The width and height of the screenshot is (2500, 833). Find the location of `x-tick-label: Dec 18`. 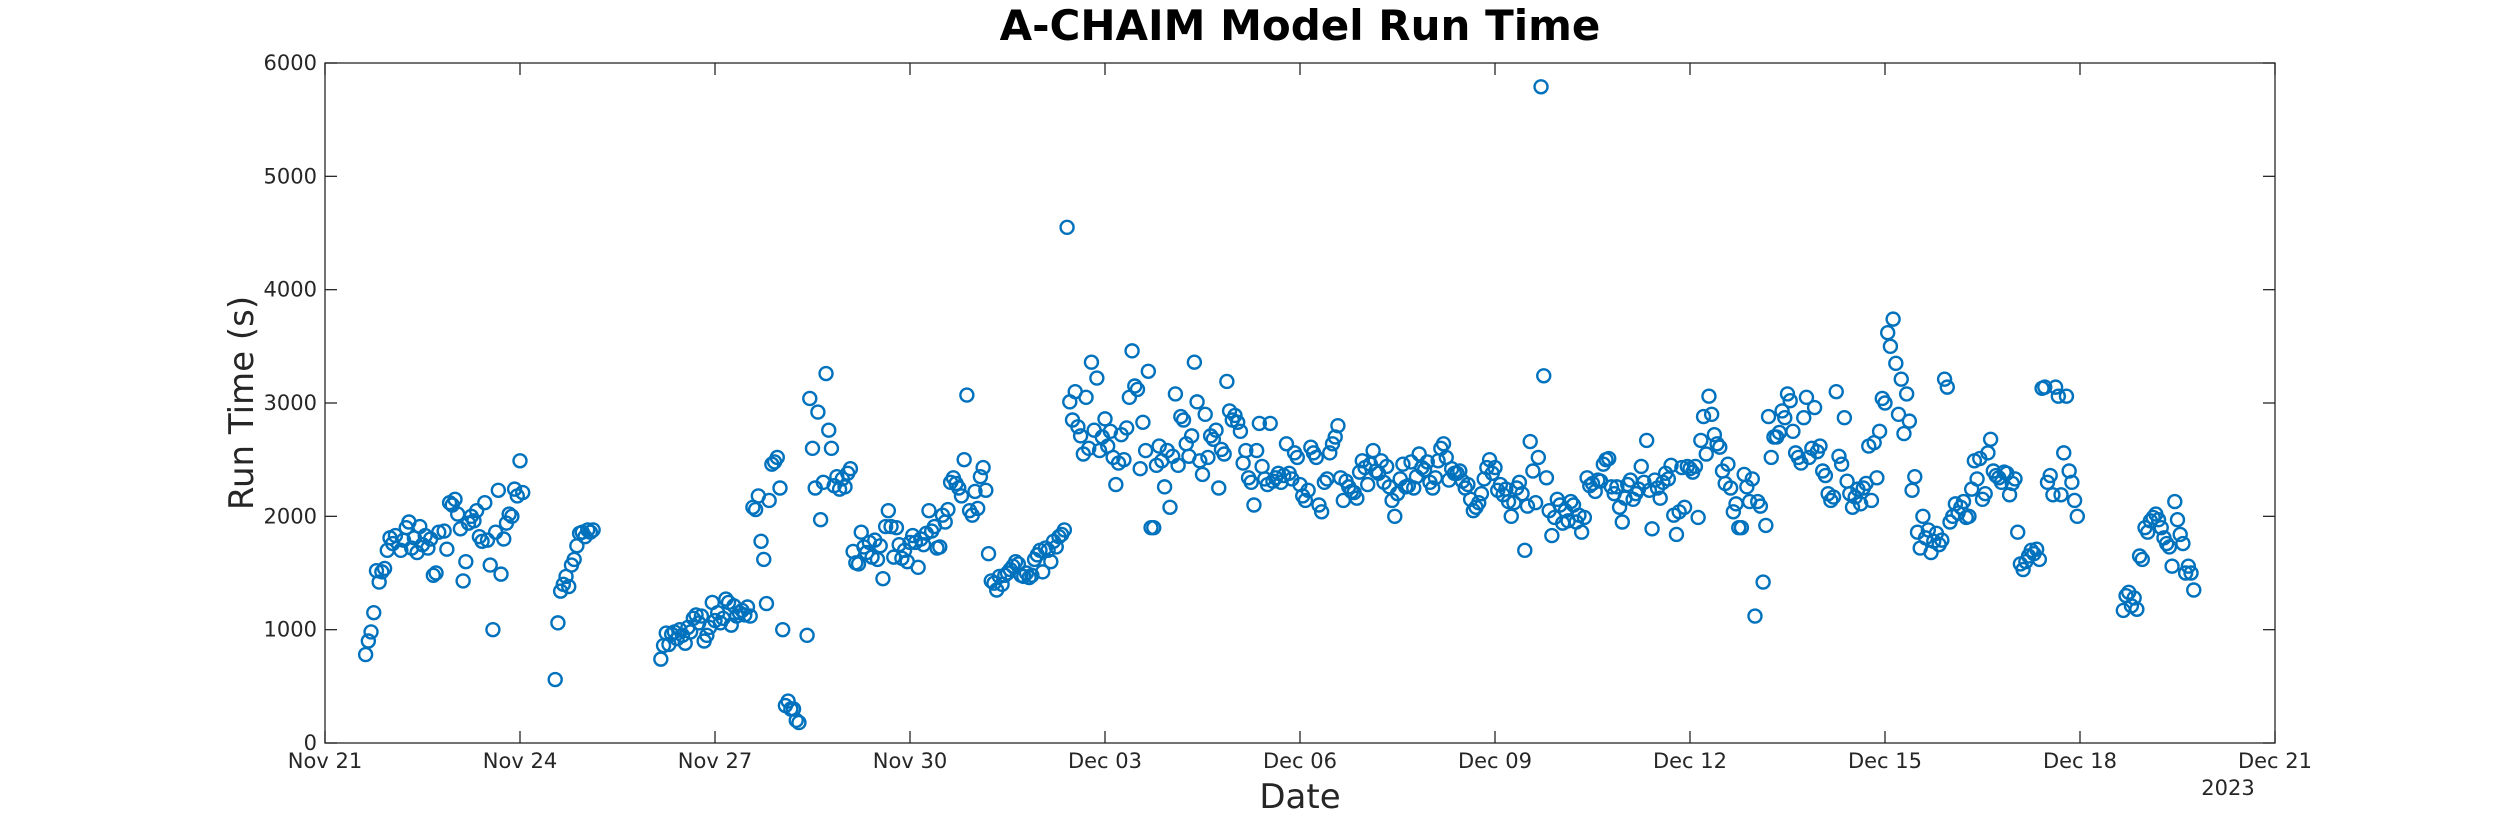

x-tick-label: Dec 18 is located at coordinates (2080, 761).